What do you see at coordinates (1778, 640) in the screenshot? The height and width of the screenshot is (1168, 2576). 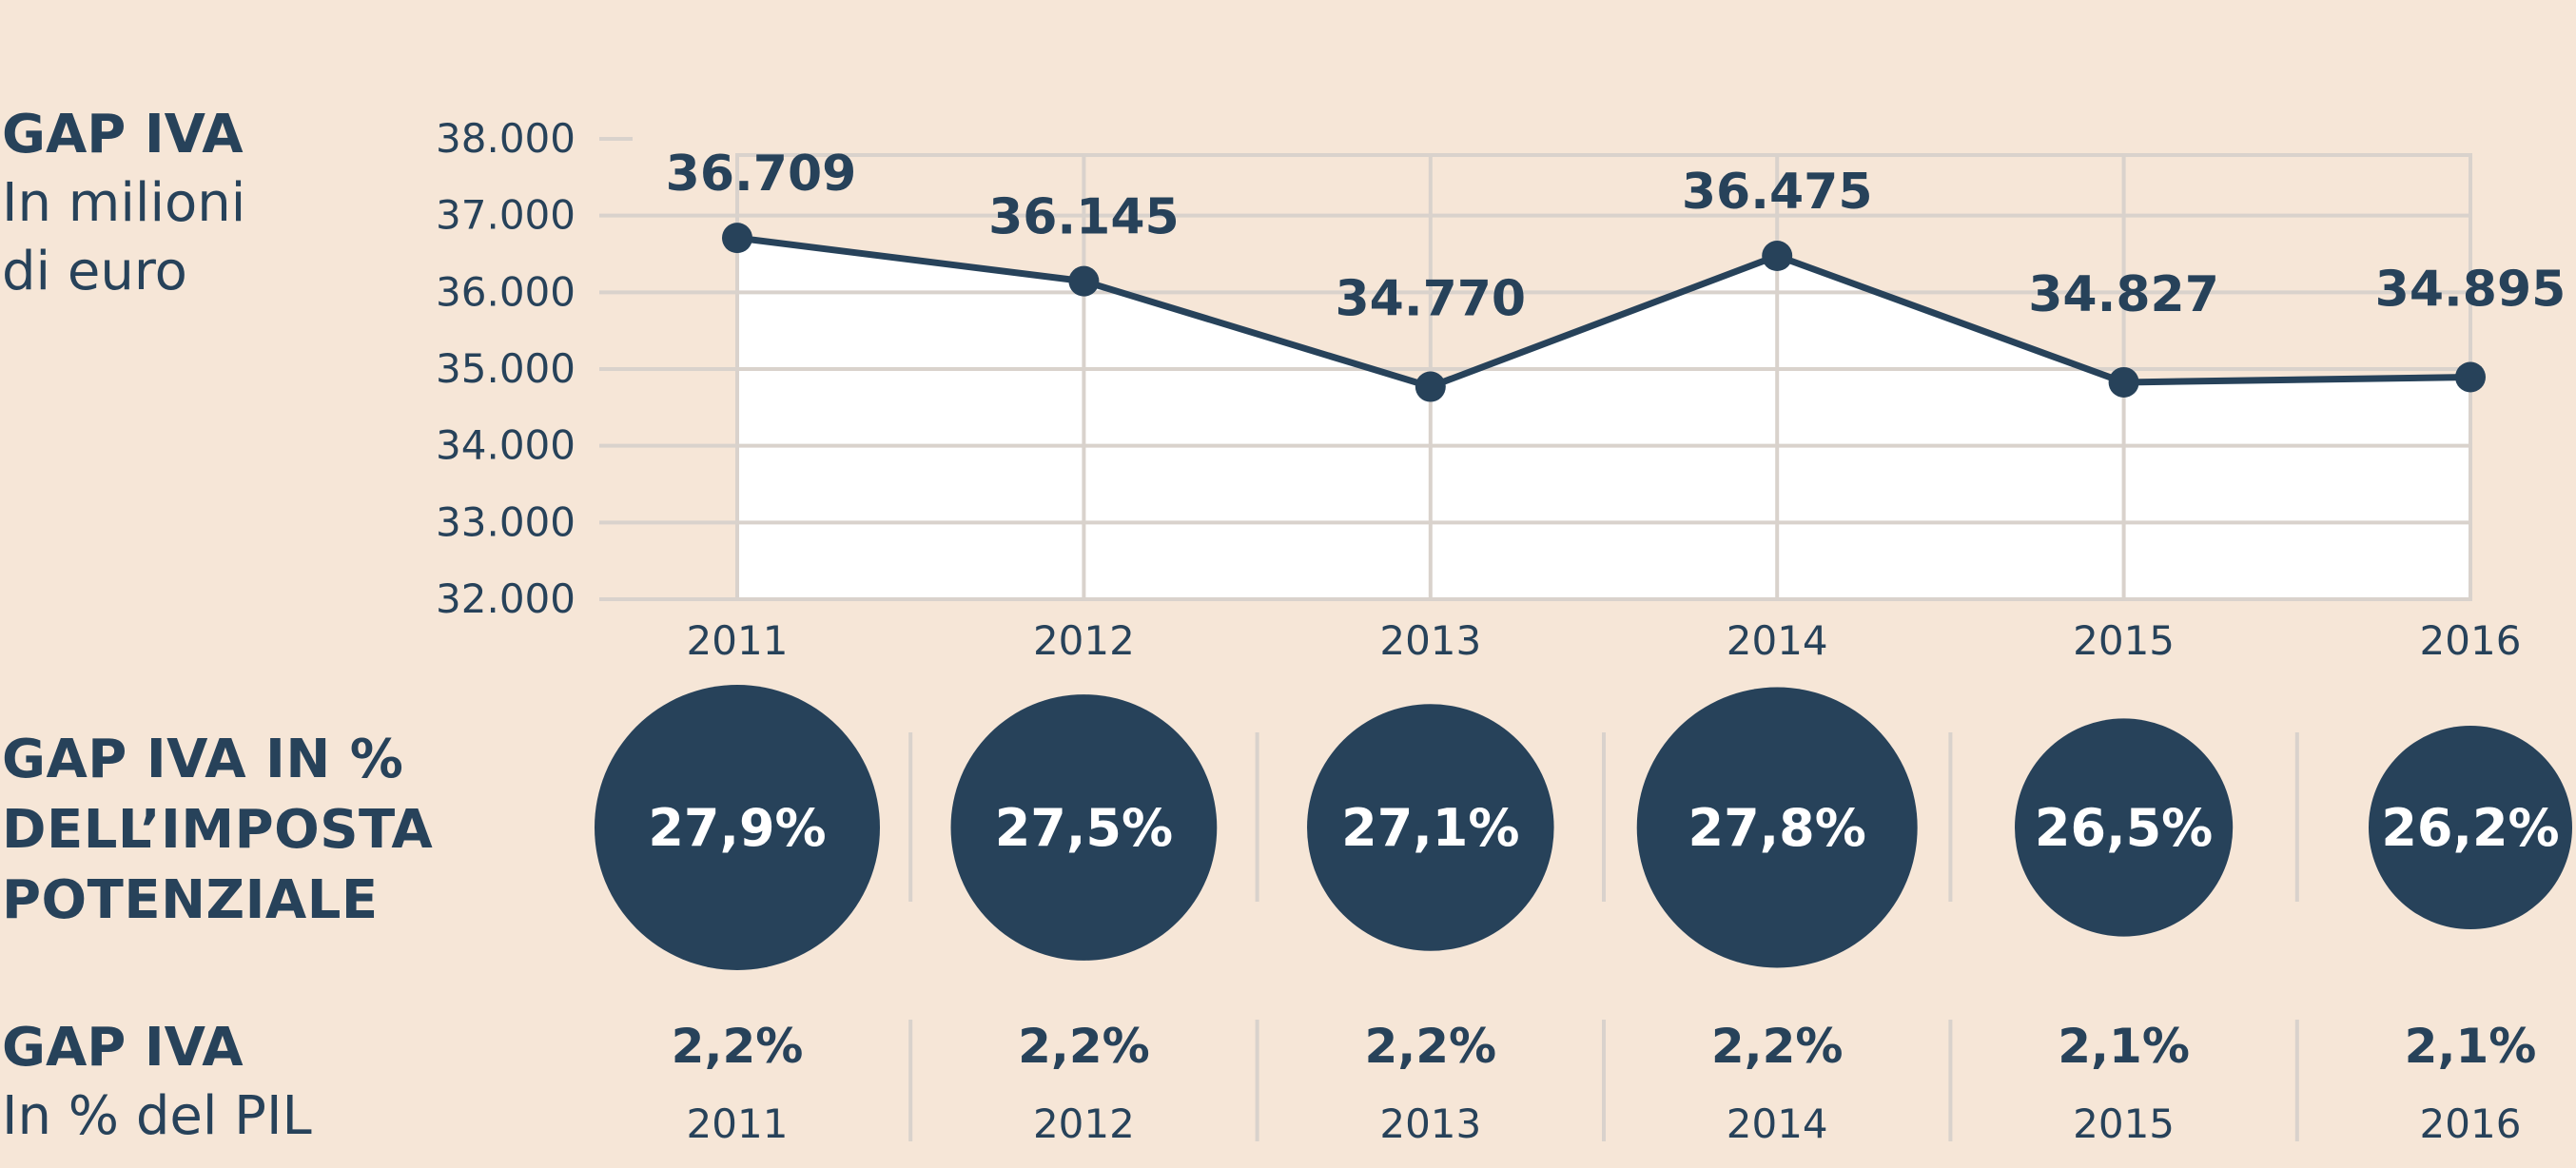 I see `x-tick-label: 2014` at bounding box center [1778, 640].